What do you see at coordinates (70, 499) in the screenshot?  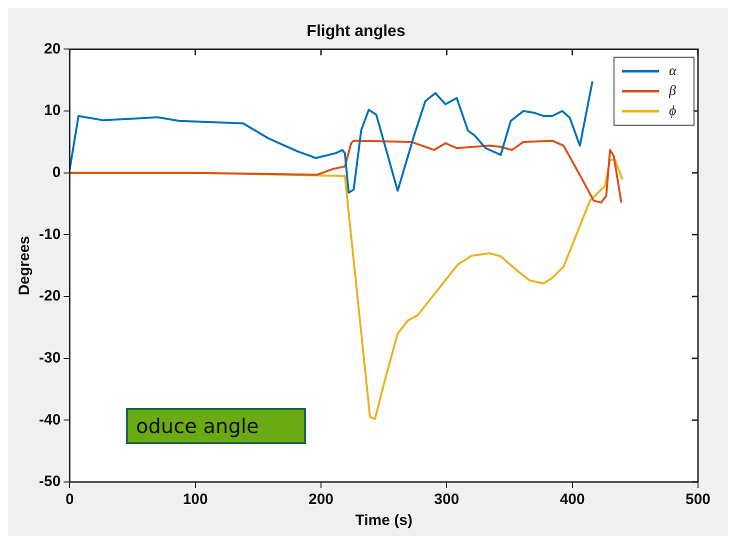 I see `x-tick-label: 0` at bounding box center [70, 499].